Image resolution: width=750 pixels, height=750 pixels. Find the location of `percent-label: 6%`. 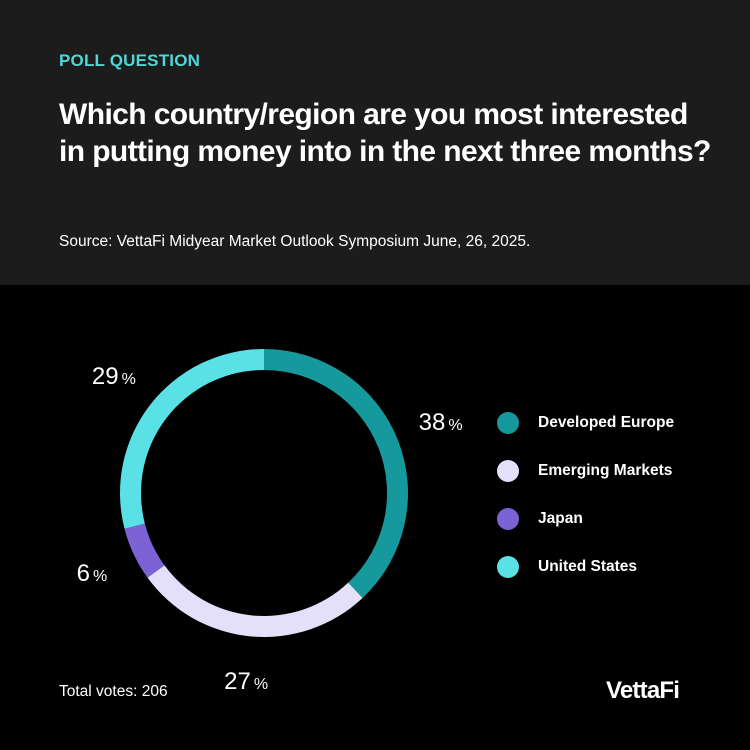

percent-label: 6% is located at coordinates (92, 574).